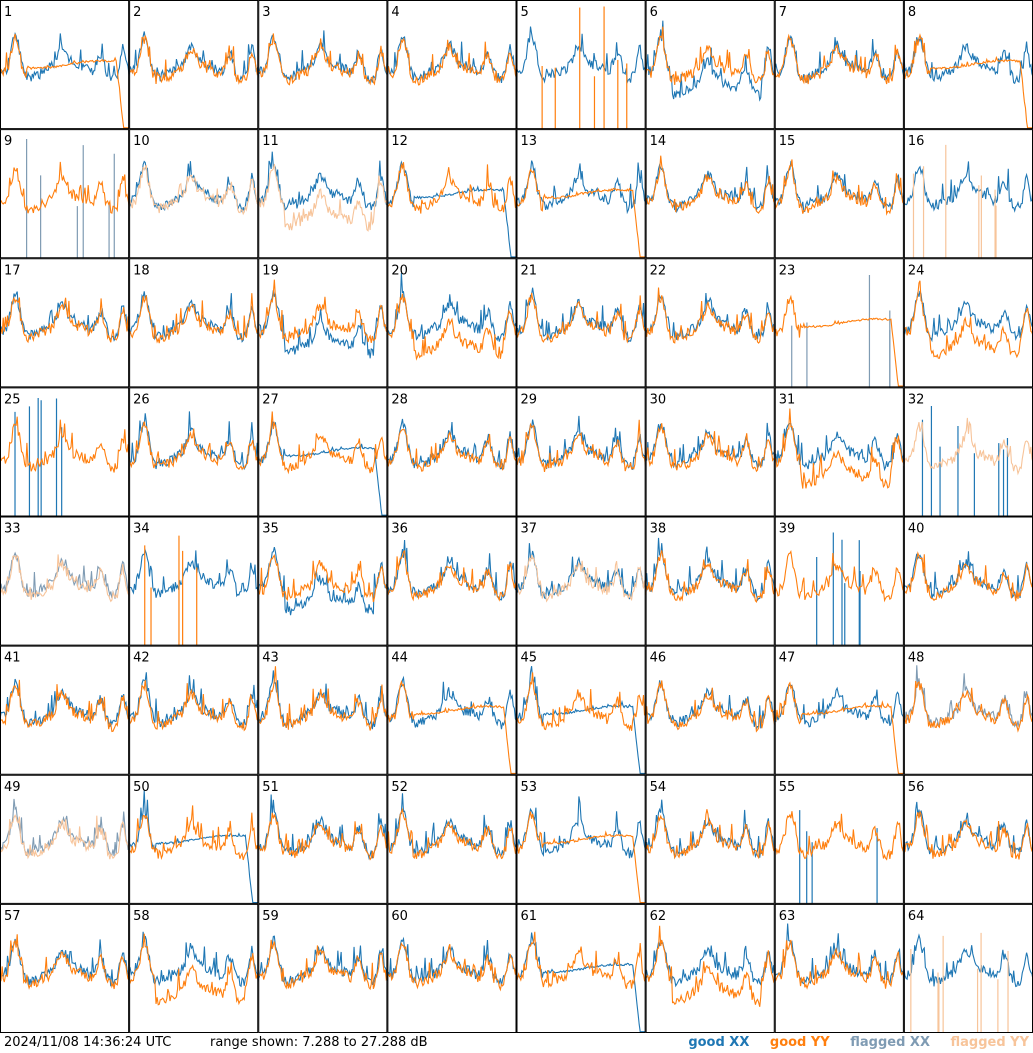 Image resolution: width=1033 pixels, height=1053 pixels. What do you see at coordinates (916, 529) in the screenshot?
I see `panel-label: 40` at bounding box center [916, 529].